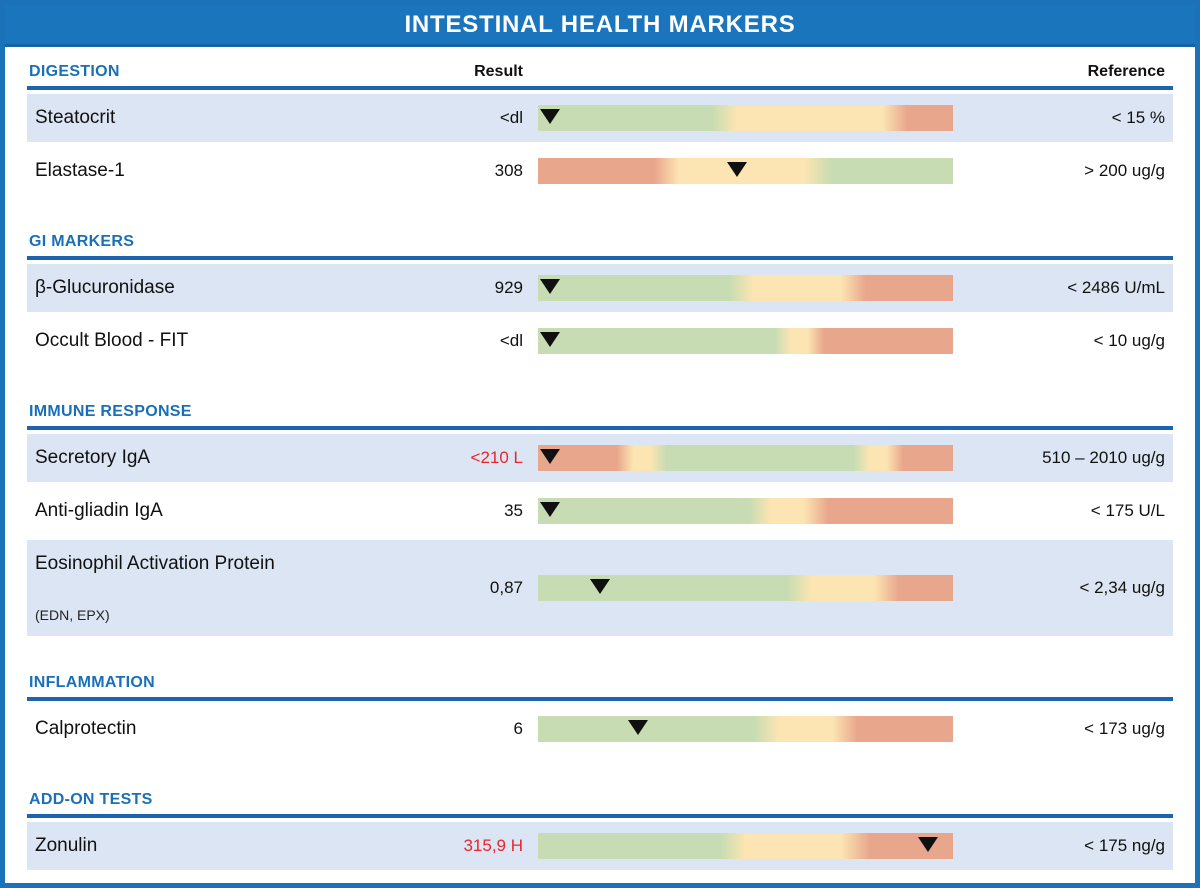 The width and height of the screenshot is (1200, 888). Describe the element at coordinates (1103, 457) in the screenshot. I see `marker-reference: 510 – 2010 ug/g` at that location.